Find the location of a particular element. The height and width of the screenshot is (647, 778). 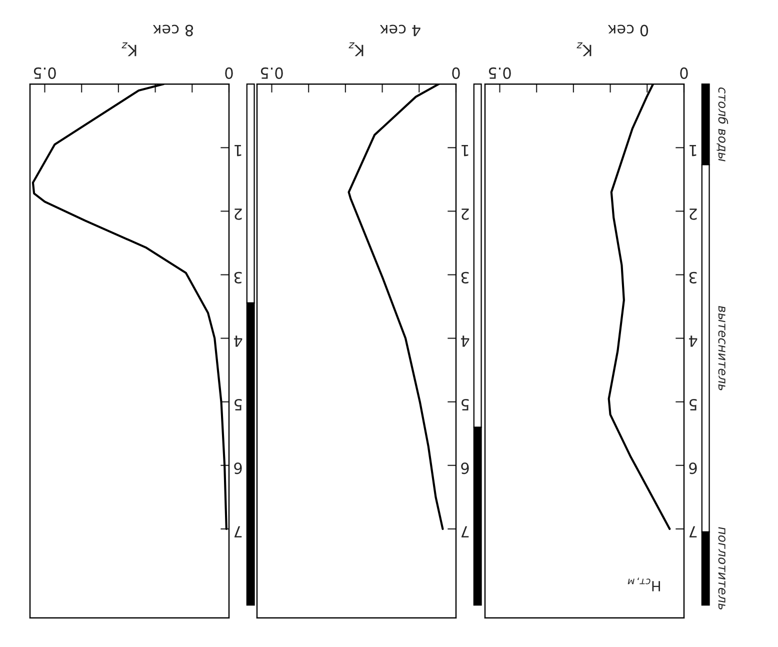

chart-title: 4 сек is located at coordinates (400, 30).